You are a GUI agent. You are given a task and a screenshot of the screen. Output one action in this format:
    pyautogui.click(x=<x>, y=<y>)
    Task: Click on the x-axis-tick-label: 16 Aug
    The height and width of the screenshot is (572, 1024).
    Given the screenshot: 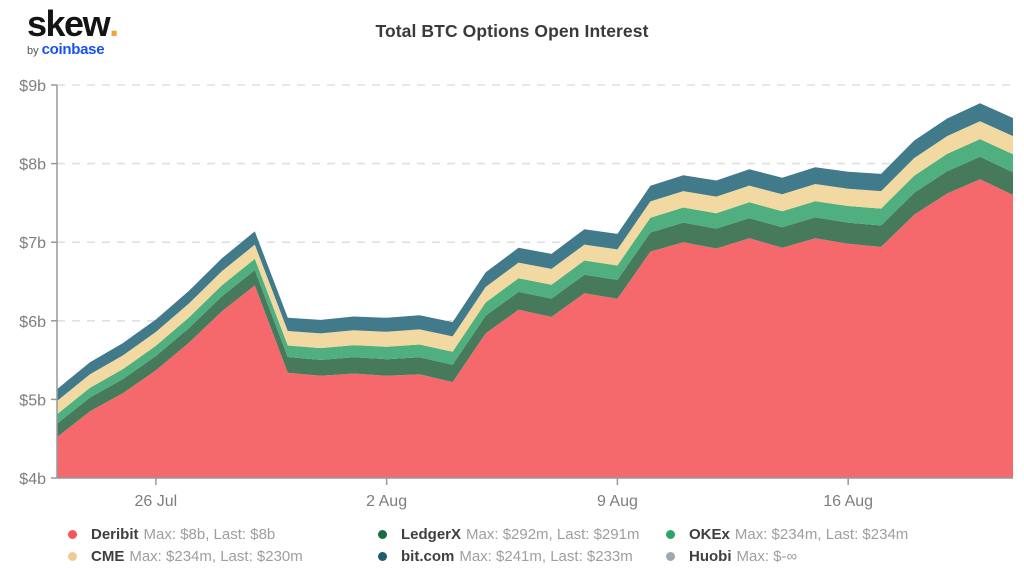 What is the action you would take?
    pyautogui.click(x=848, y=501)
    